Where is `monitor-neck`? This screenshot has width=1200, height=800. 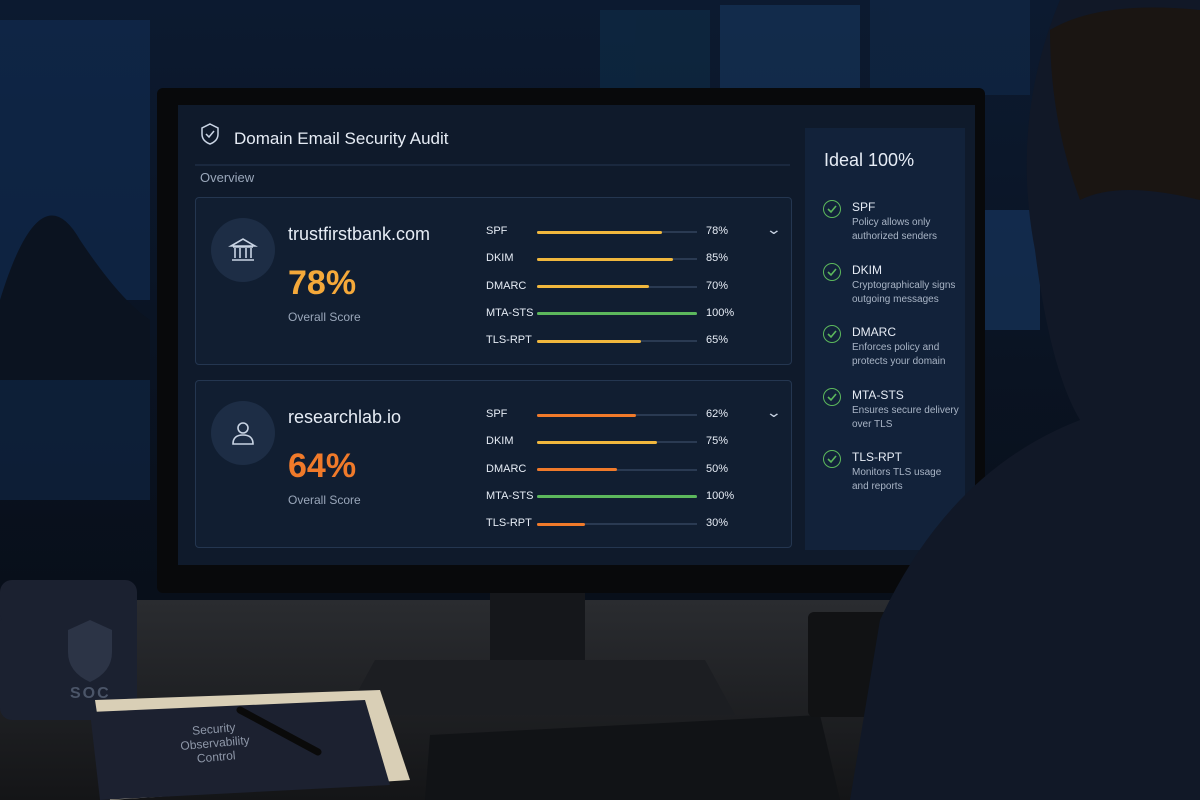 monitor-neck is located at coordinates (537, 625).